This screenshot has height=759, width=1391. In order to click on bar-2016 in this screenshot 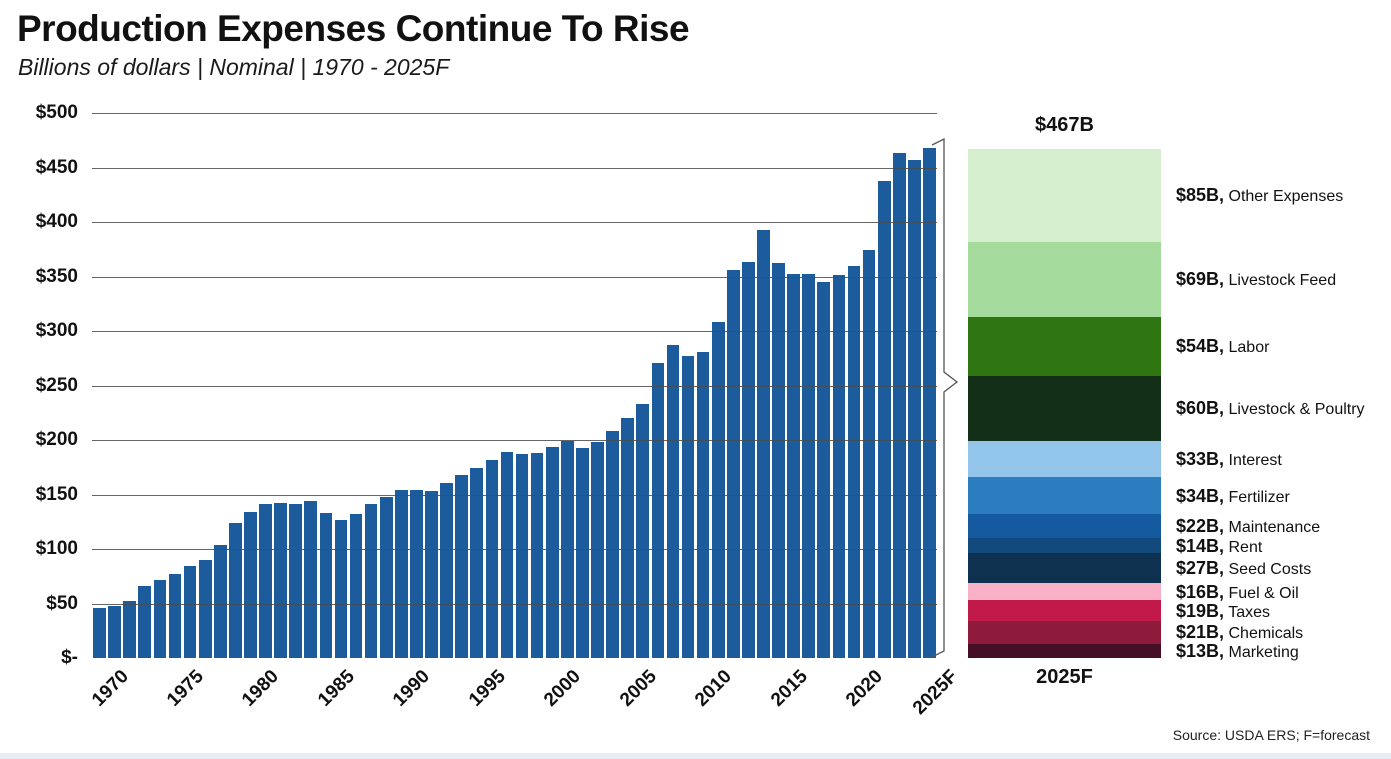, I will do `click(793, 466)`.